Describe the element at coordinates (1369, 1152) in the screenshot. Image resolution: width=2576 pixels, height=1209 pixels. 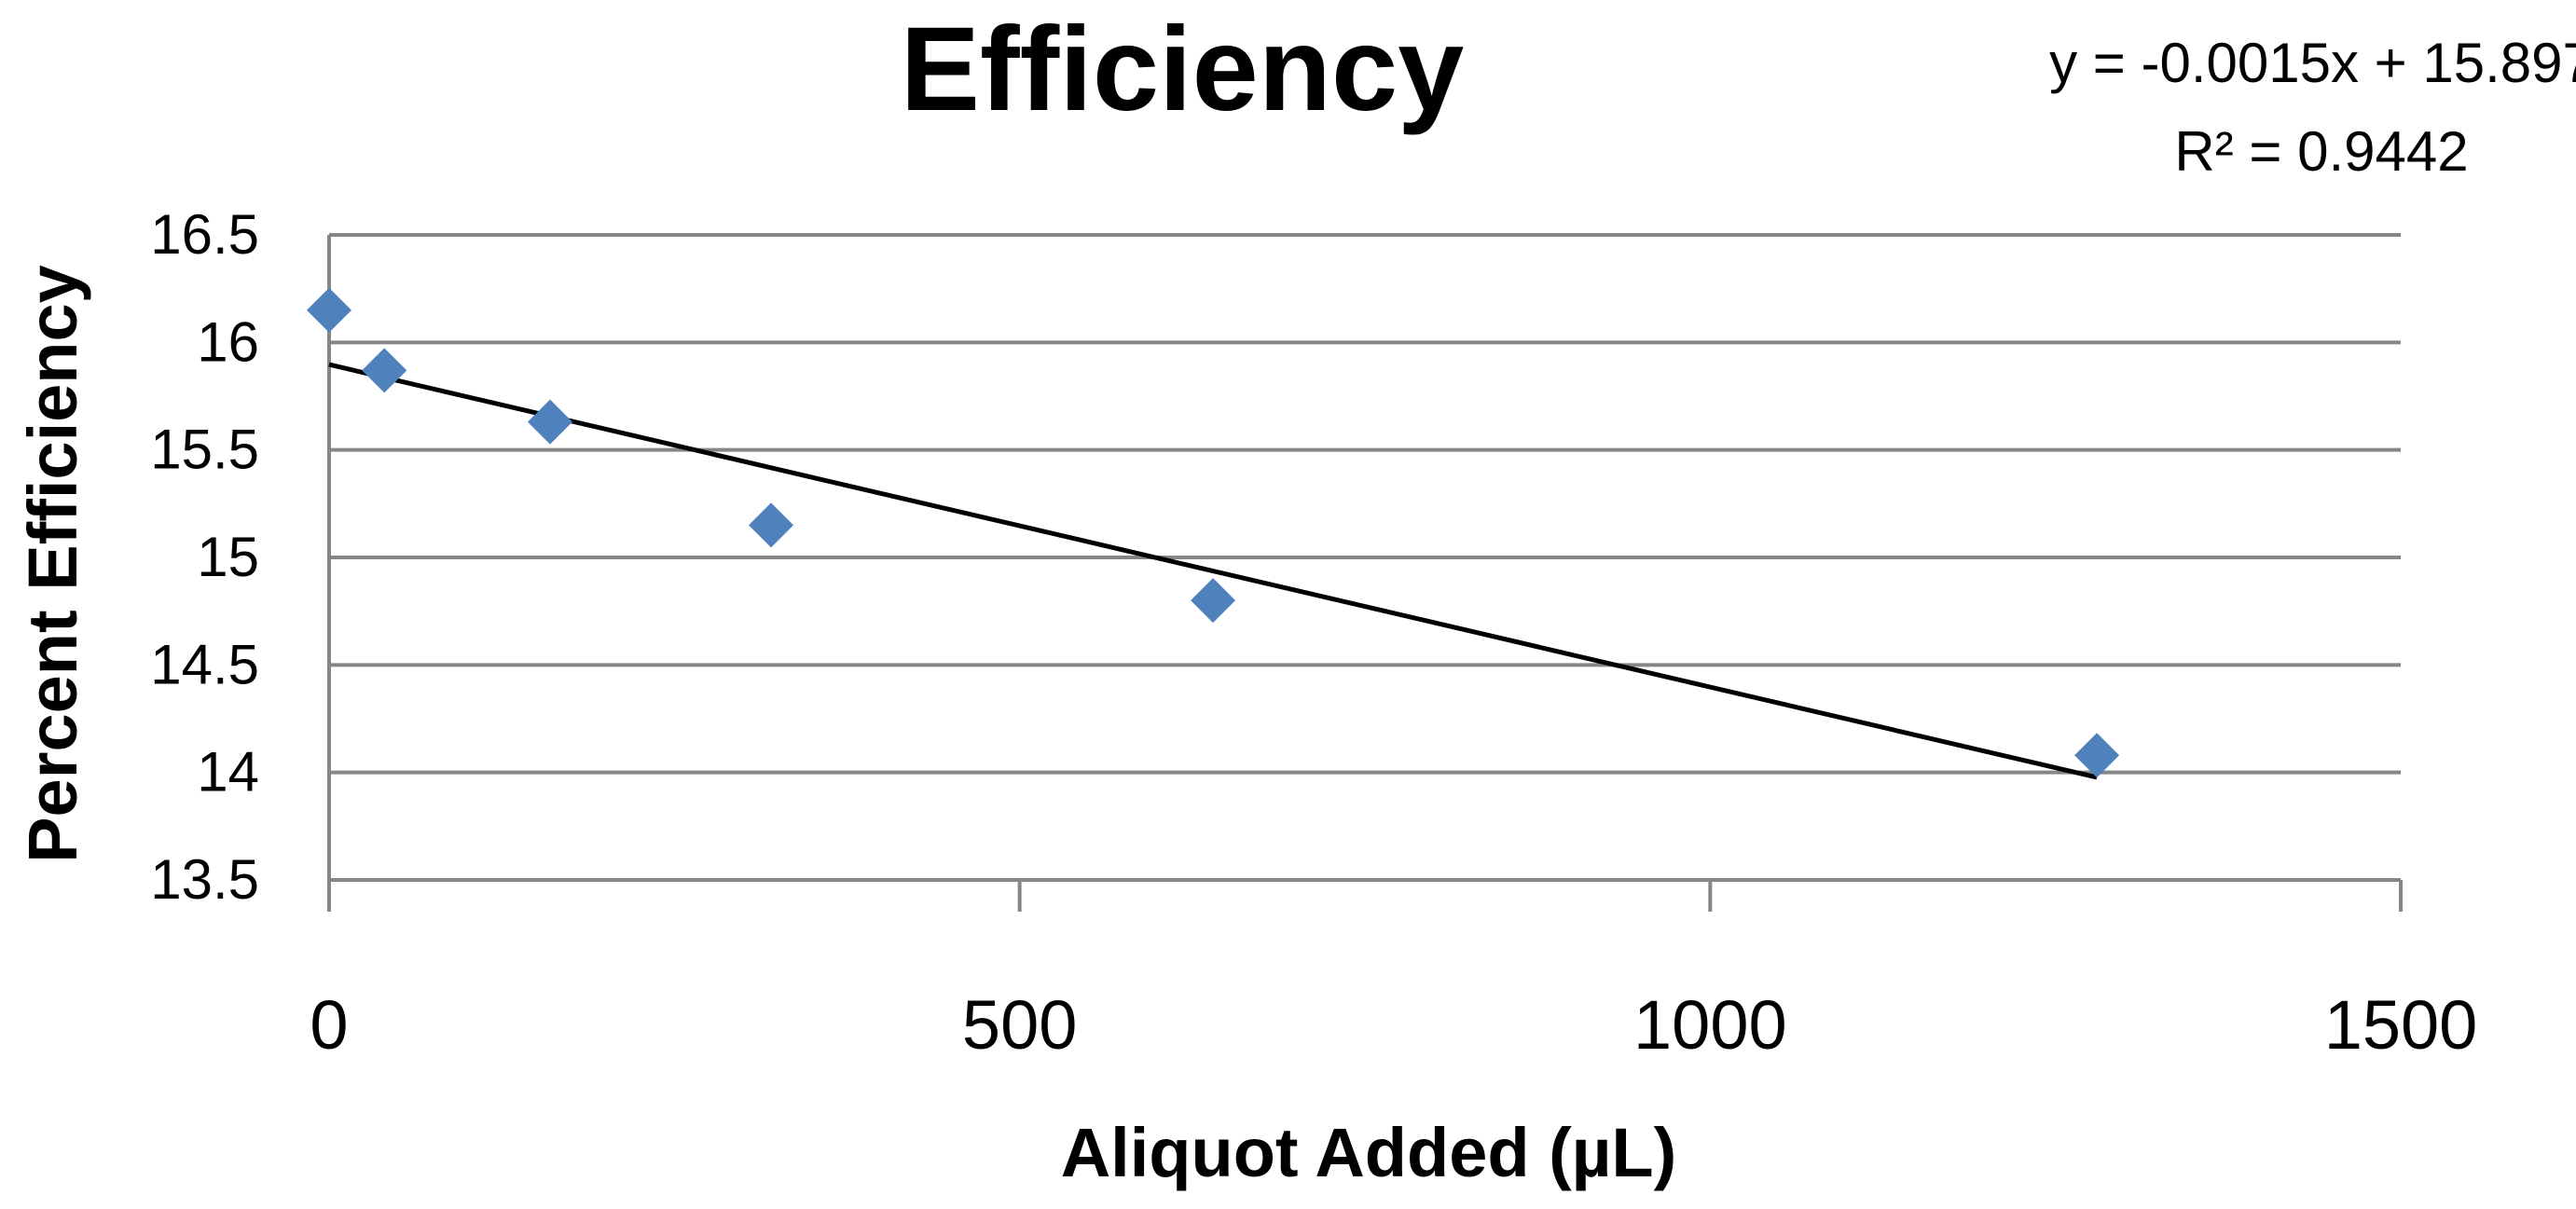
I see `x-axis-title: Aliquot Added (µL)` at that location.